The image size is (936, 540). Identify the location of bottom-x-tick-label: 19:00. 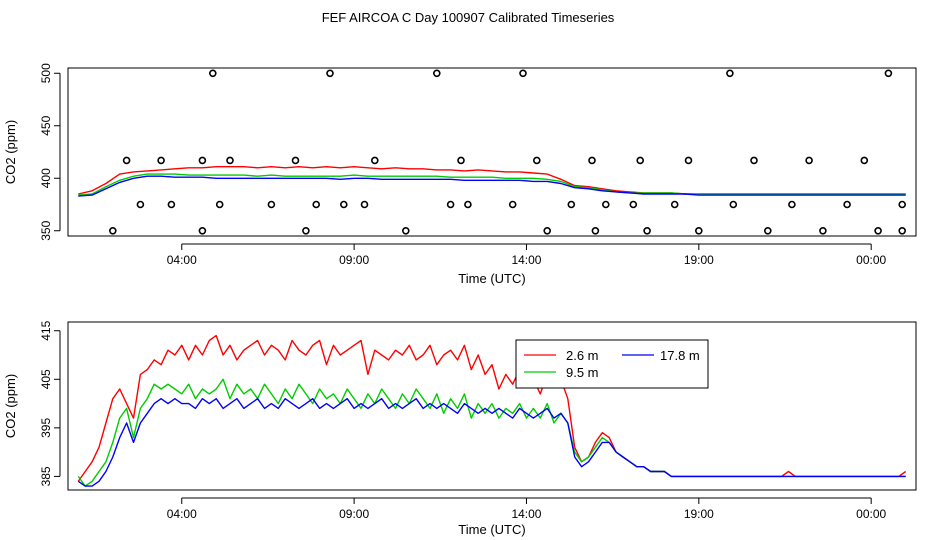
(699, 514).